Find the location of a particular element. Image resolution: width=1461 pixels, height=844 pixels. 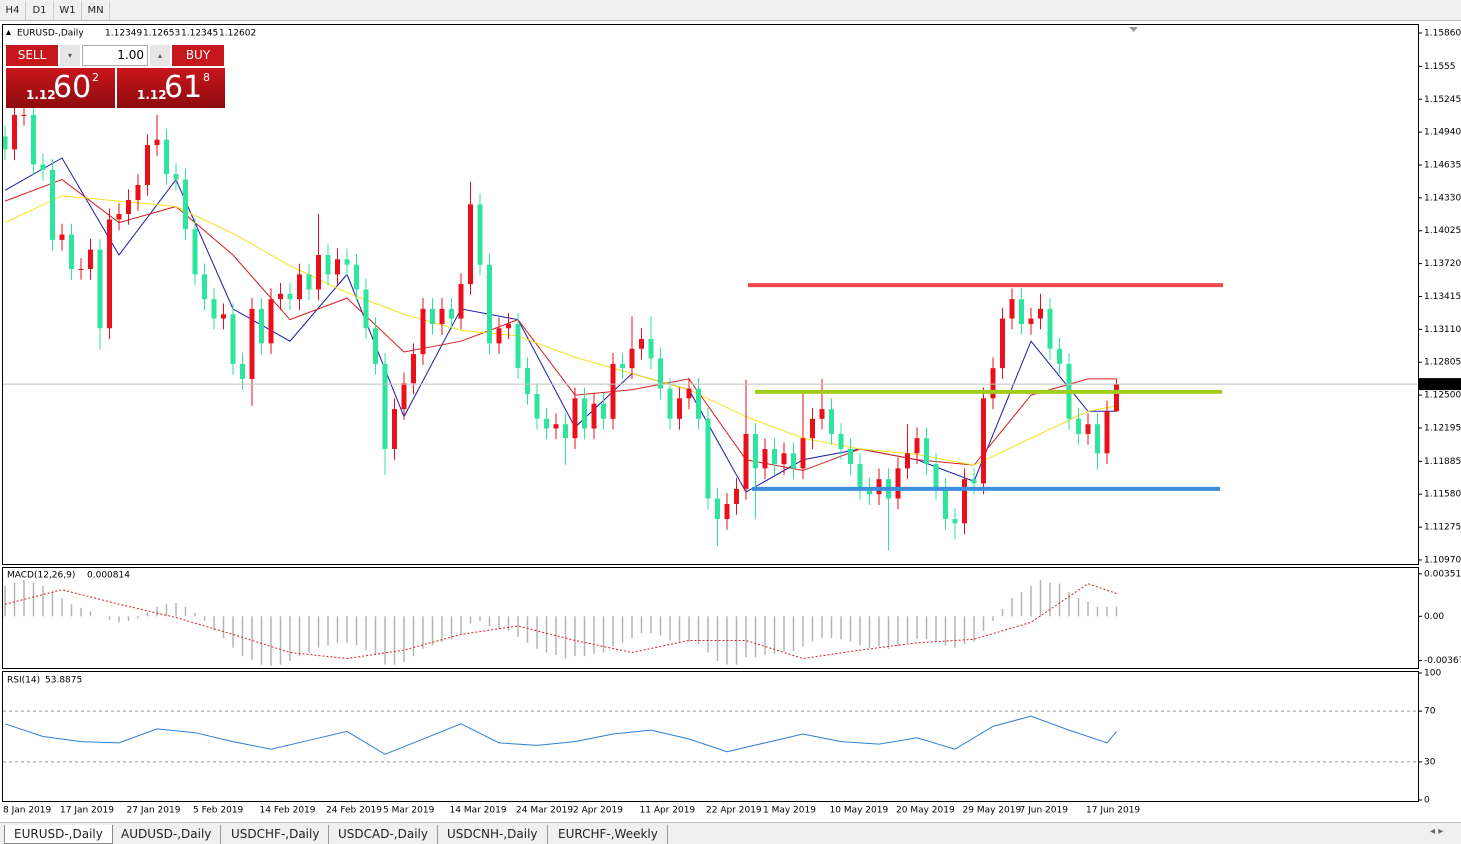

macd-panel is located at coordinates (710, 618).